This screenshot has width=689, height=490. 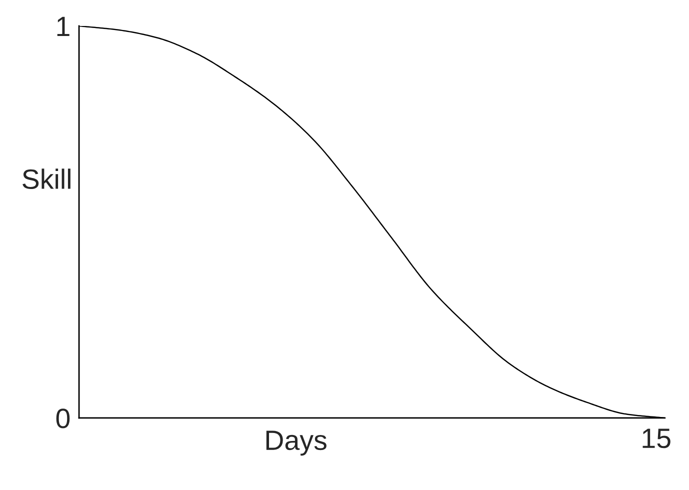 What do you see at coordinates (63, 26) in the screenshot?
I see `y-tick-label: 1` at bounding box center [63, 26].